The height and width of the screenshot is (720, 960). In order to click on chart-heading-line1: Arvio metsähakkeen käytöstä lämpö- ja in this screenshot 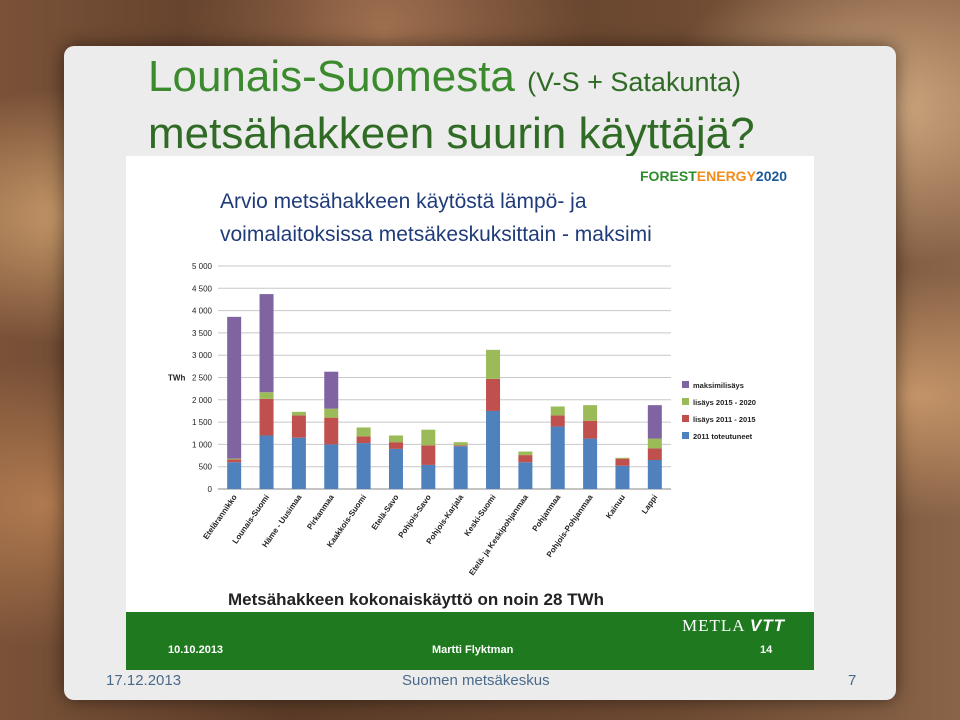, I will do `click(403, 201)`.